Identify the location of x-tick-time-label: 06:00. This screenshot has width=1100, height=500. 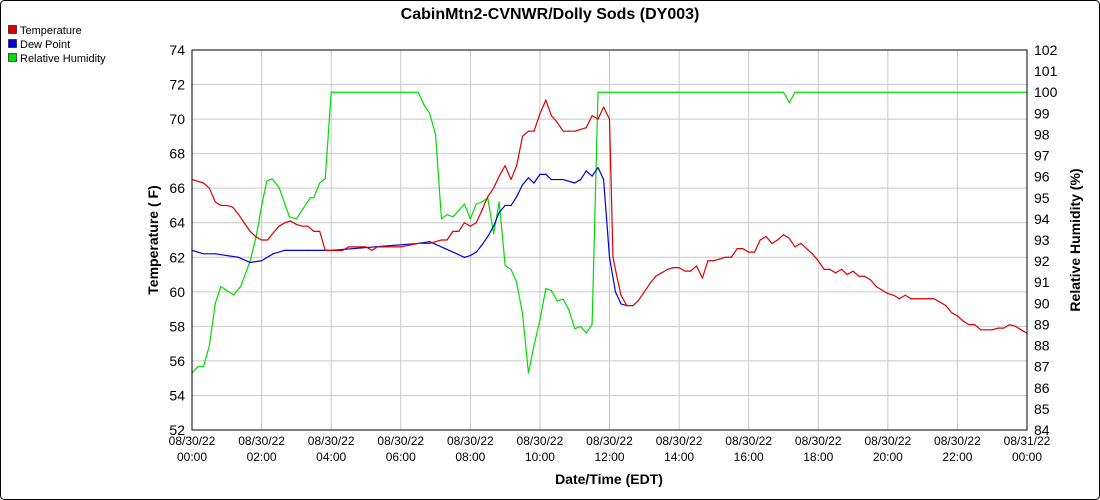
(401, 457).